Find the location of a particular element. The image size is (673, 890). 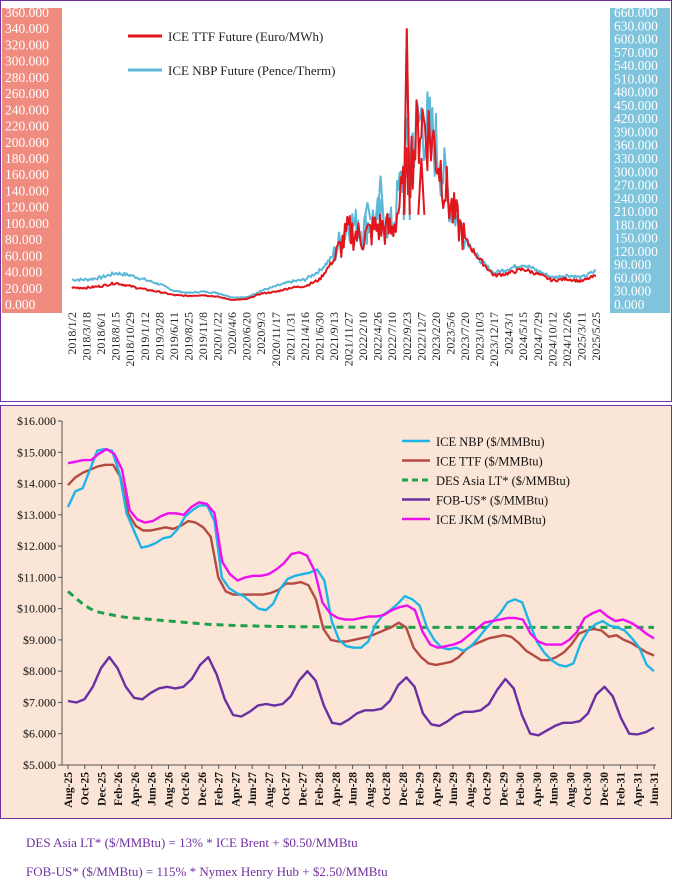

x-tick-label: 2024/7/29 is located at coordinates (538, 336).